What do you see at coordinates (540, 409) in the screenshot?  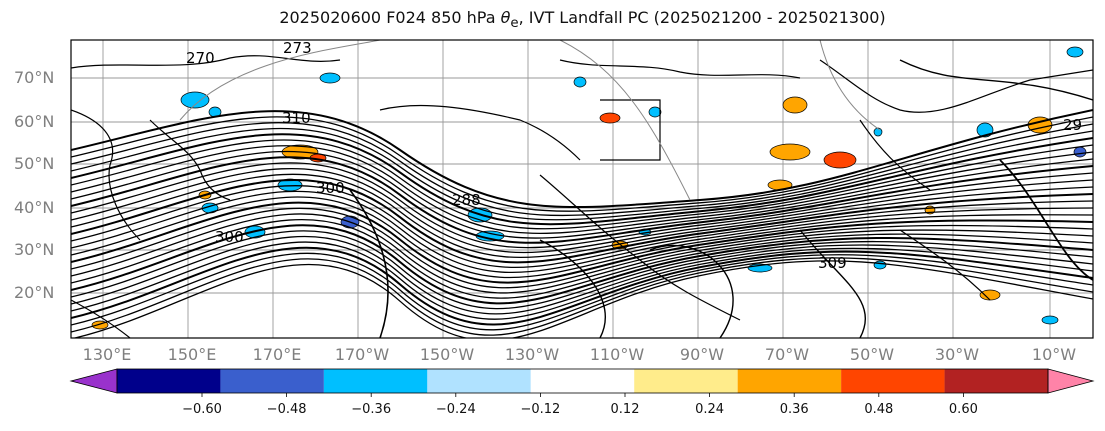 I see `colorbar-tick-label: −0.12` at bounding box center [540, 409].